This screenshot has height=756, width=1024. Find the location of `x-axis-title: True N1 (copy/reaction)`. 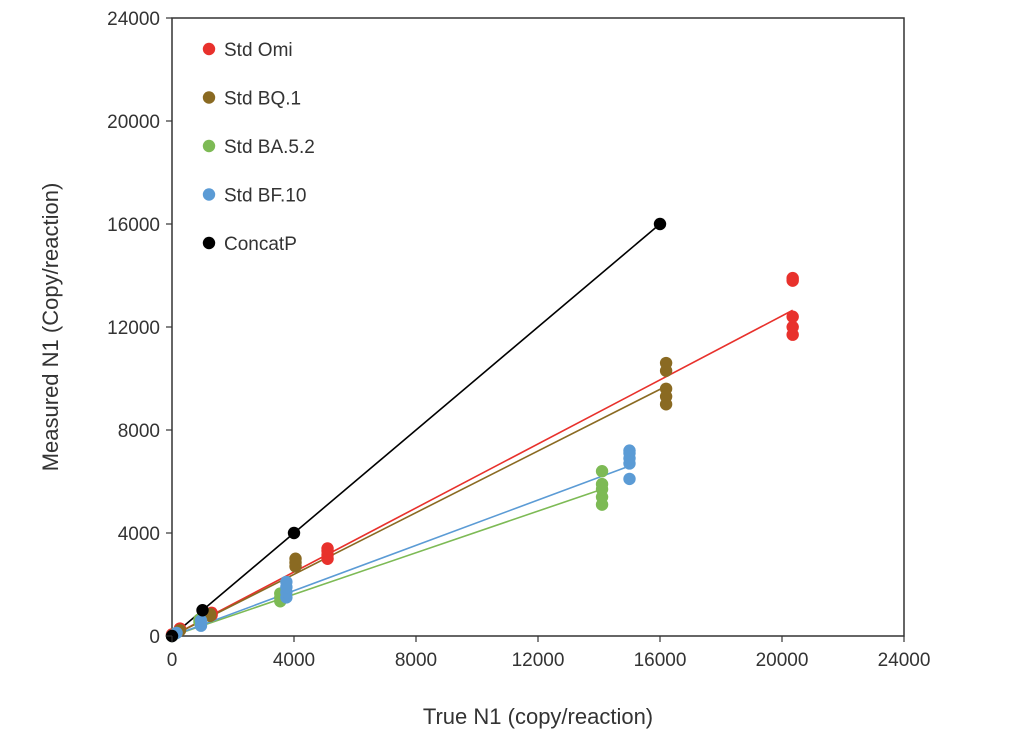

x-axis-title: True N1 (copy/reaction) is located at coordinates (538, 716).